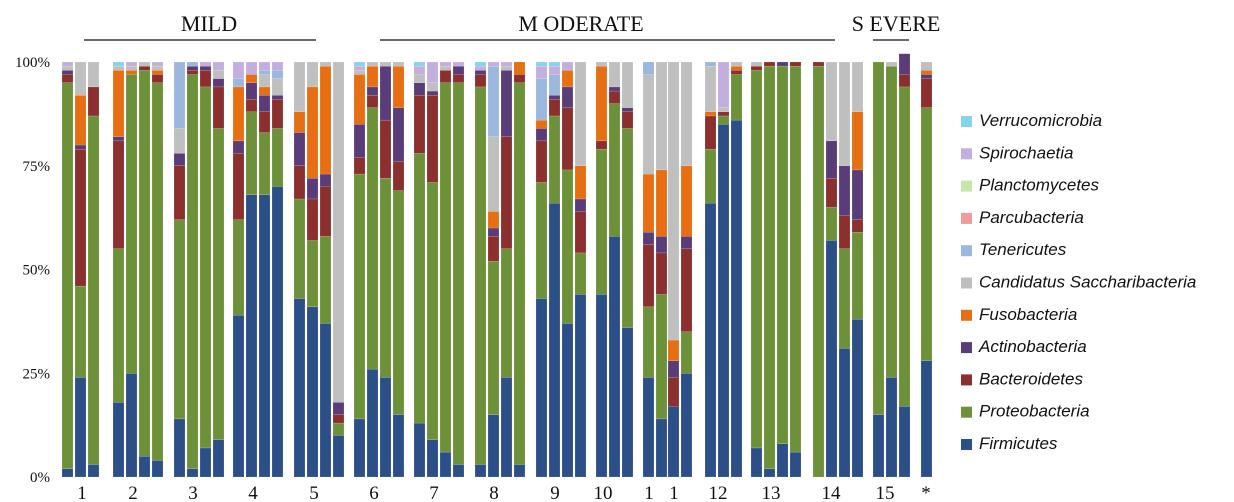 This screenshot has width=1234, height=502. I want to click on x-axis-patient-labels: 1 2 3 4 5 6 7 8 9 10 1 1 12 13 14 15 *, so click(504, 492).